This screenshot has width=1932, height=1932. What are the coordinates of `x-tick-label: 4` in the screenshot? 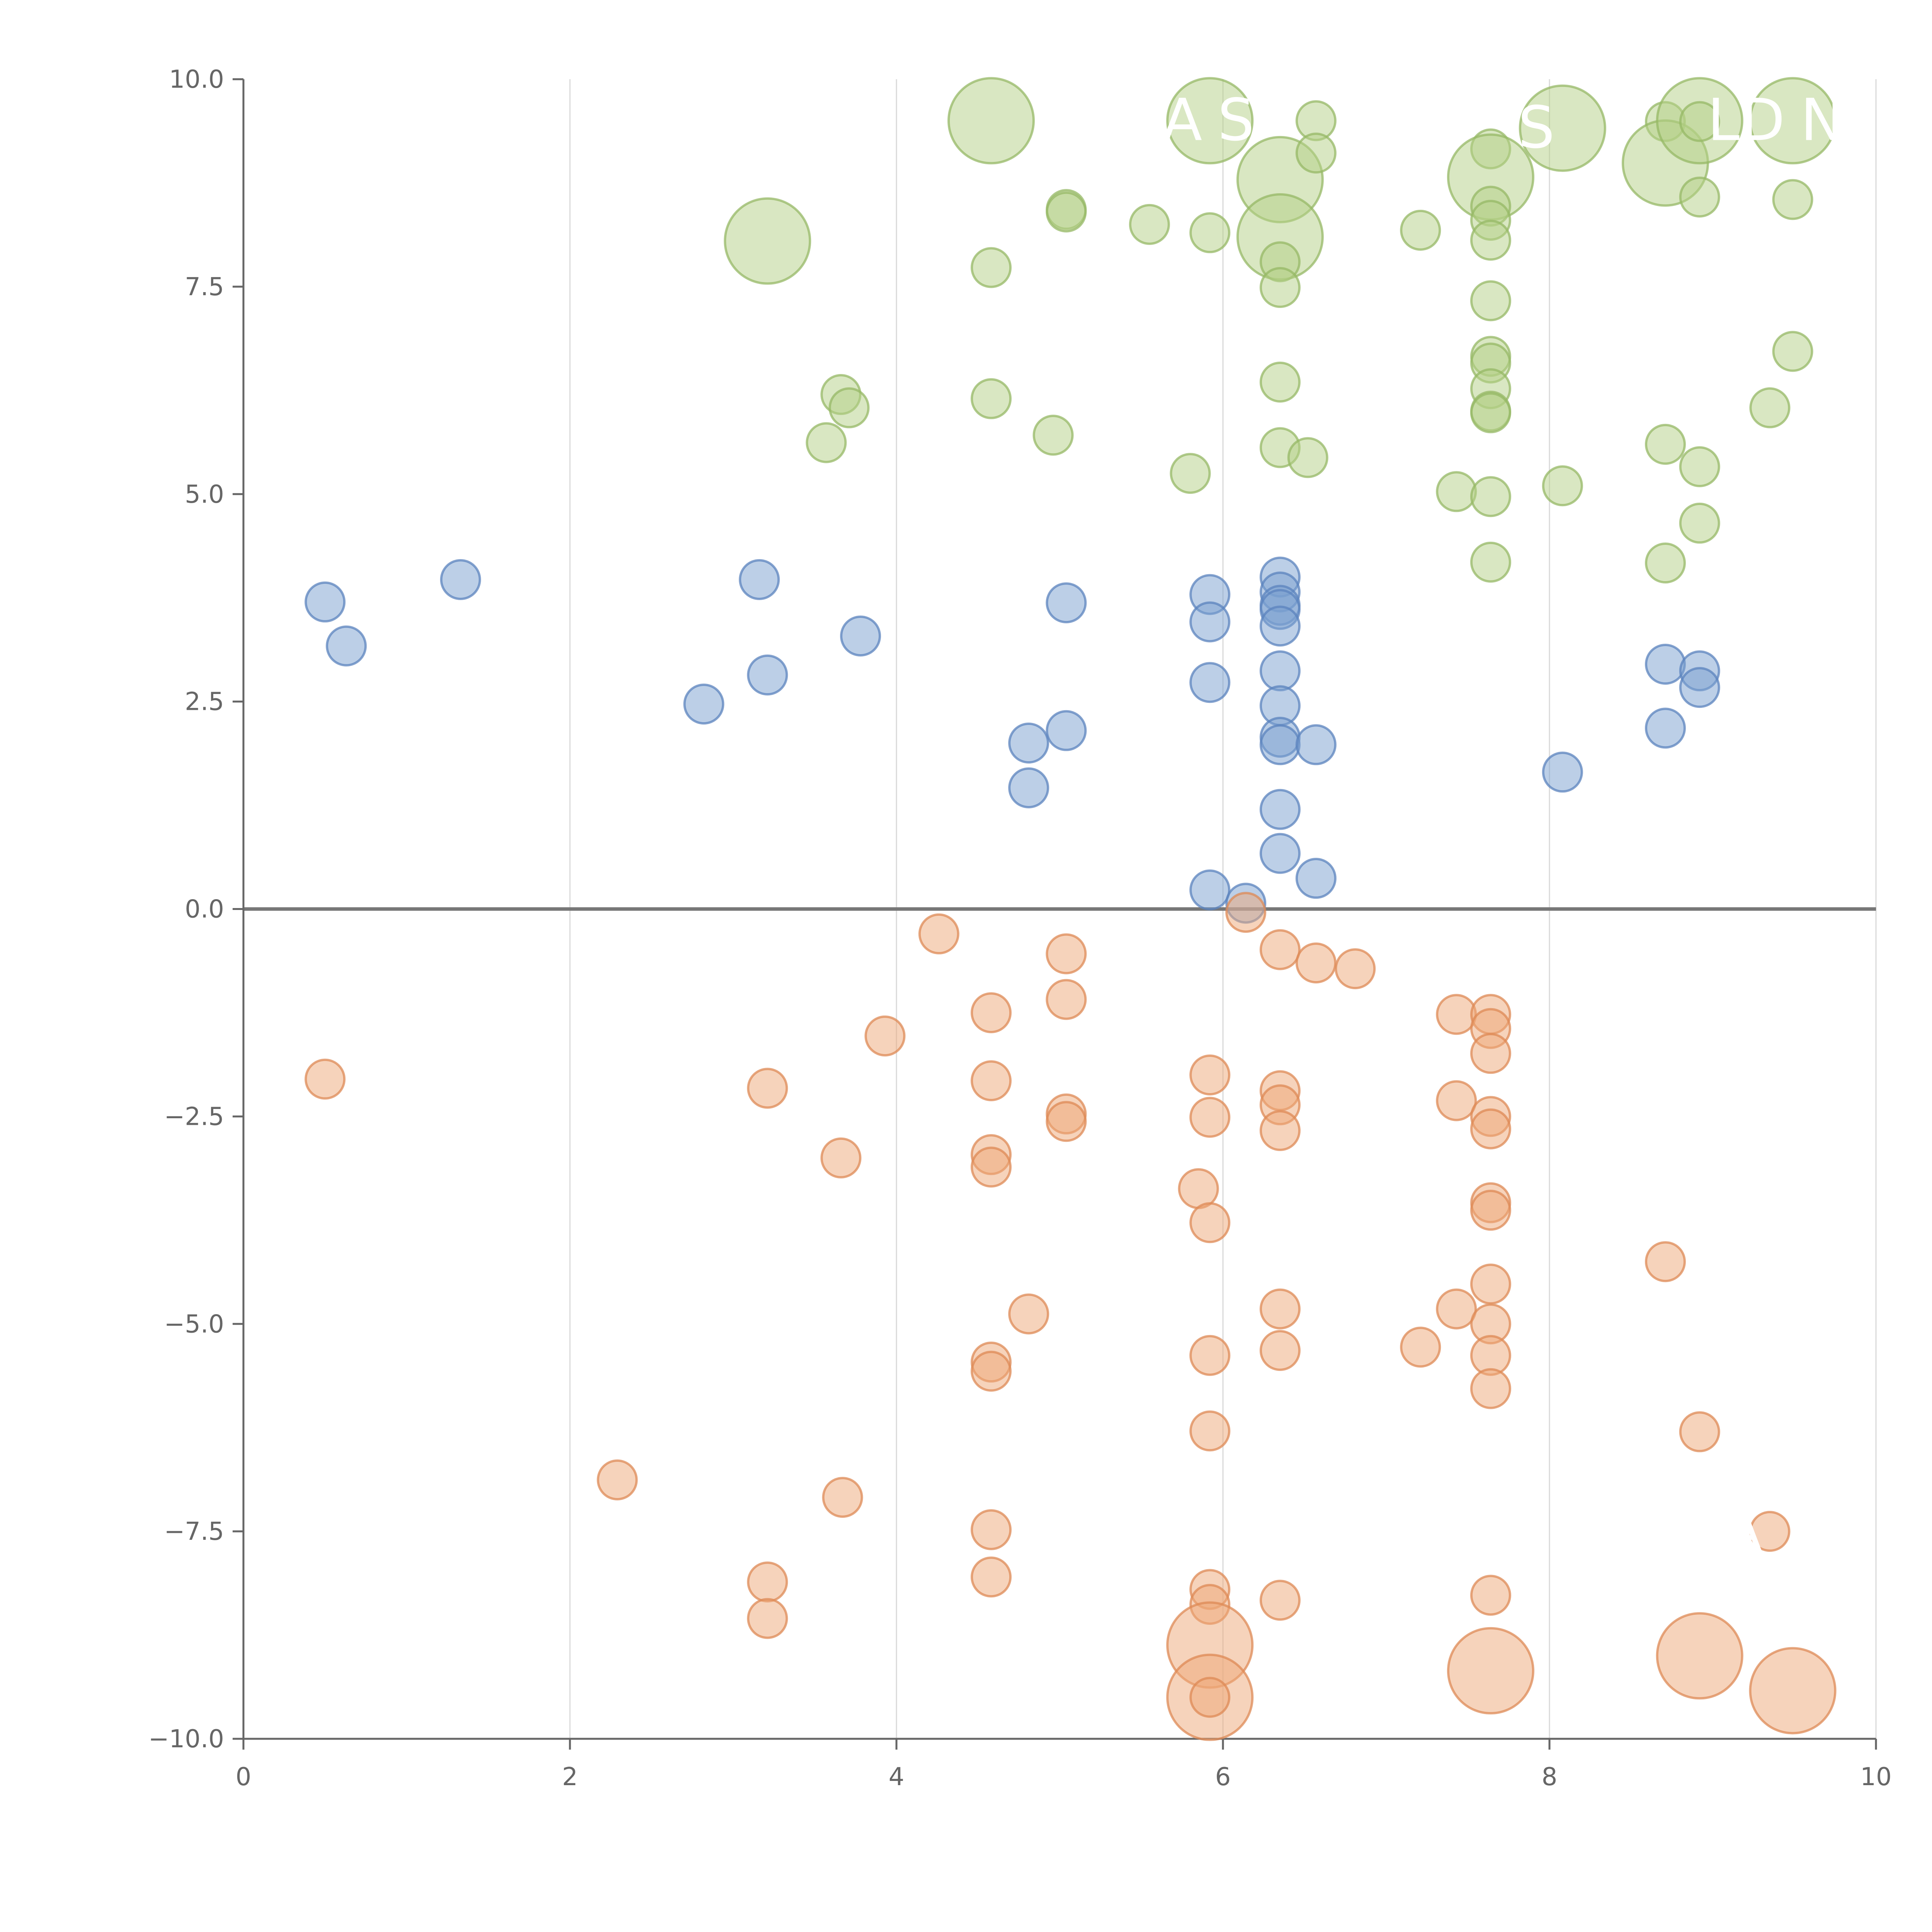 It's located at (897, 1777).